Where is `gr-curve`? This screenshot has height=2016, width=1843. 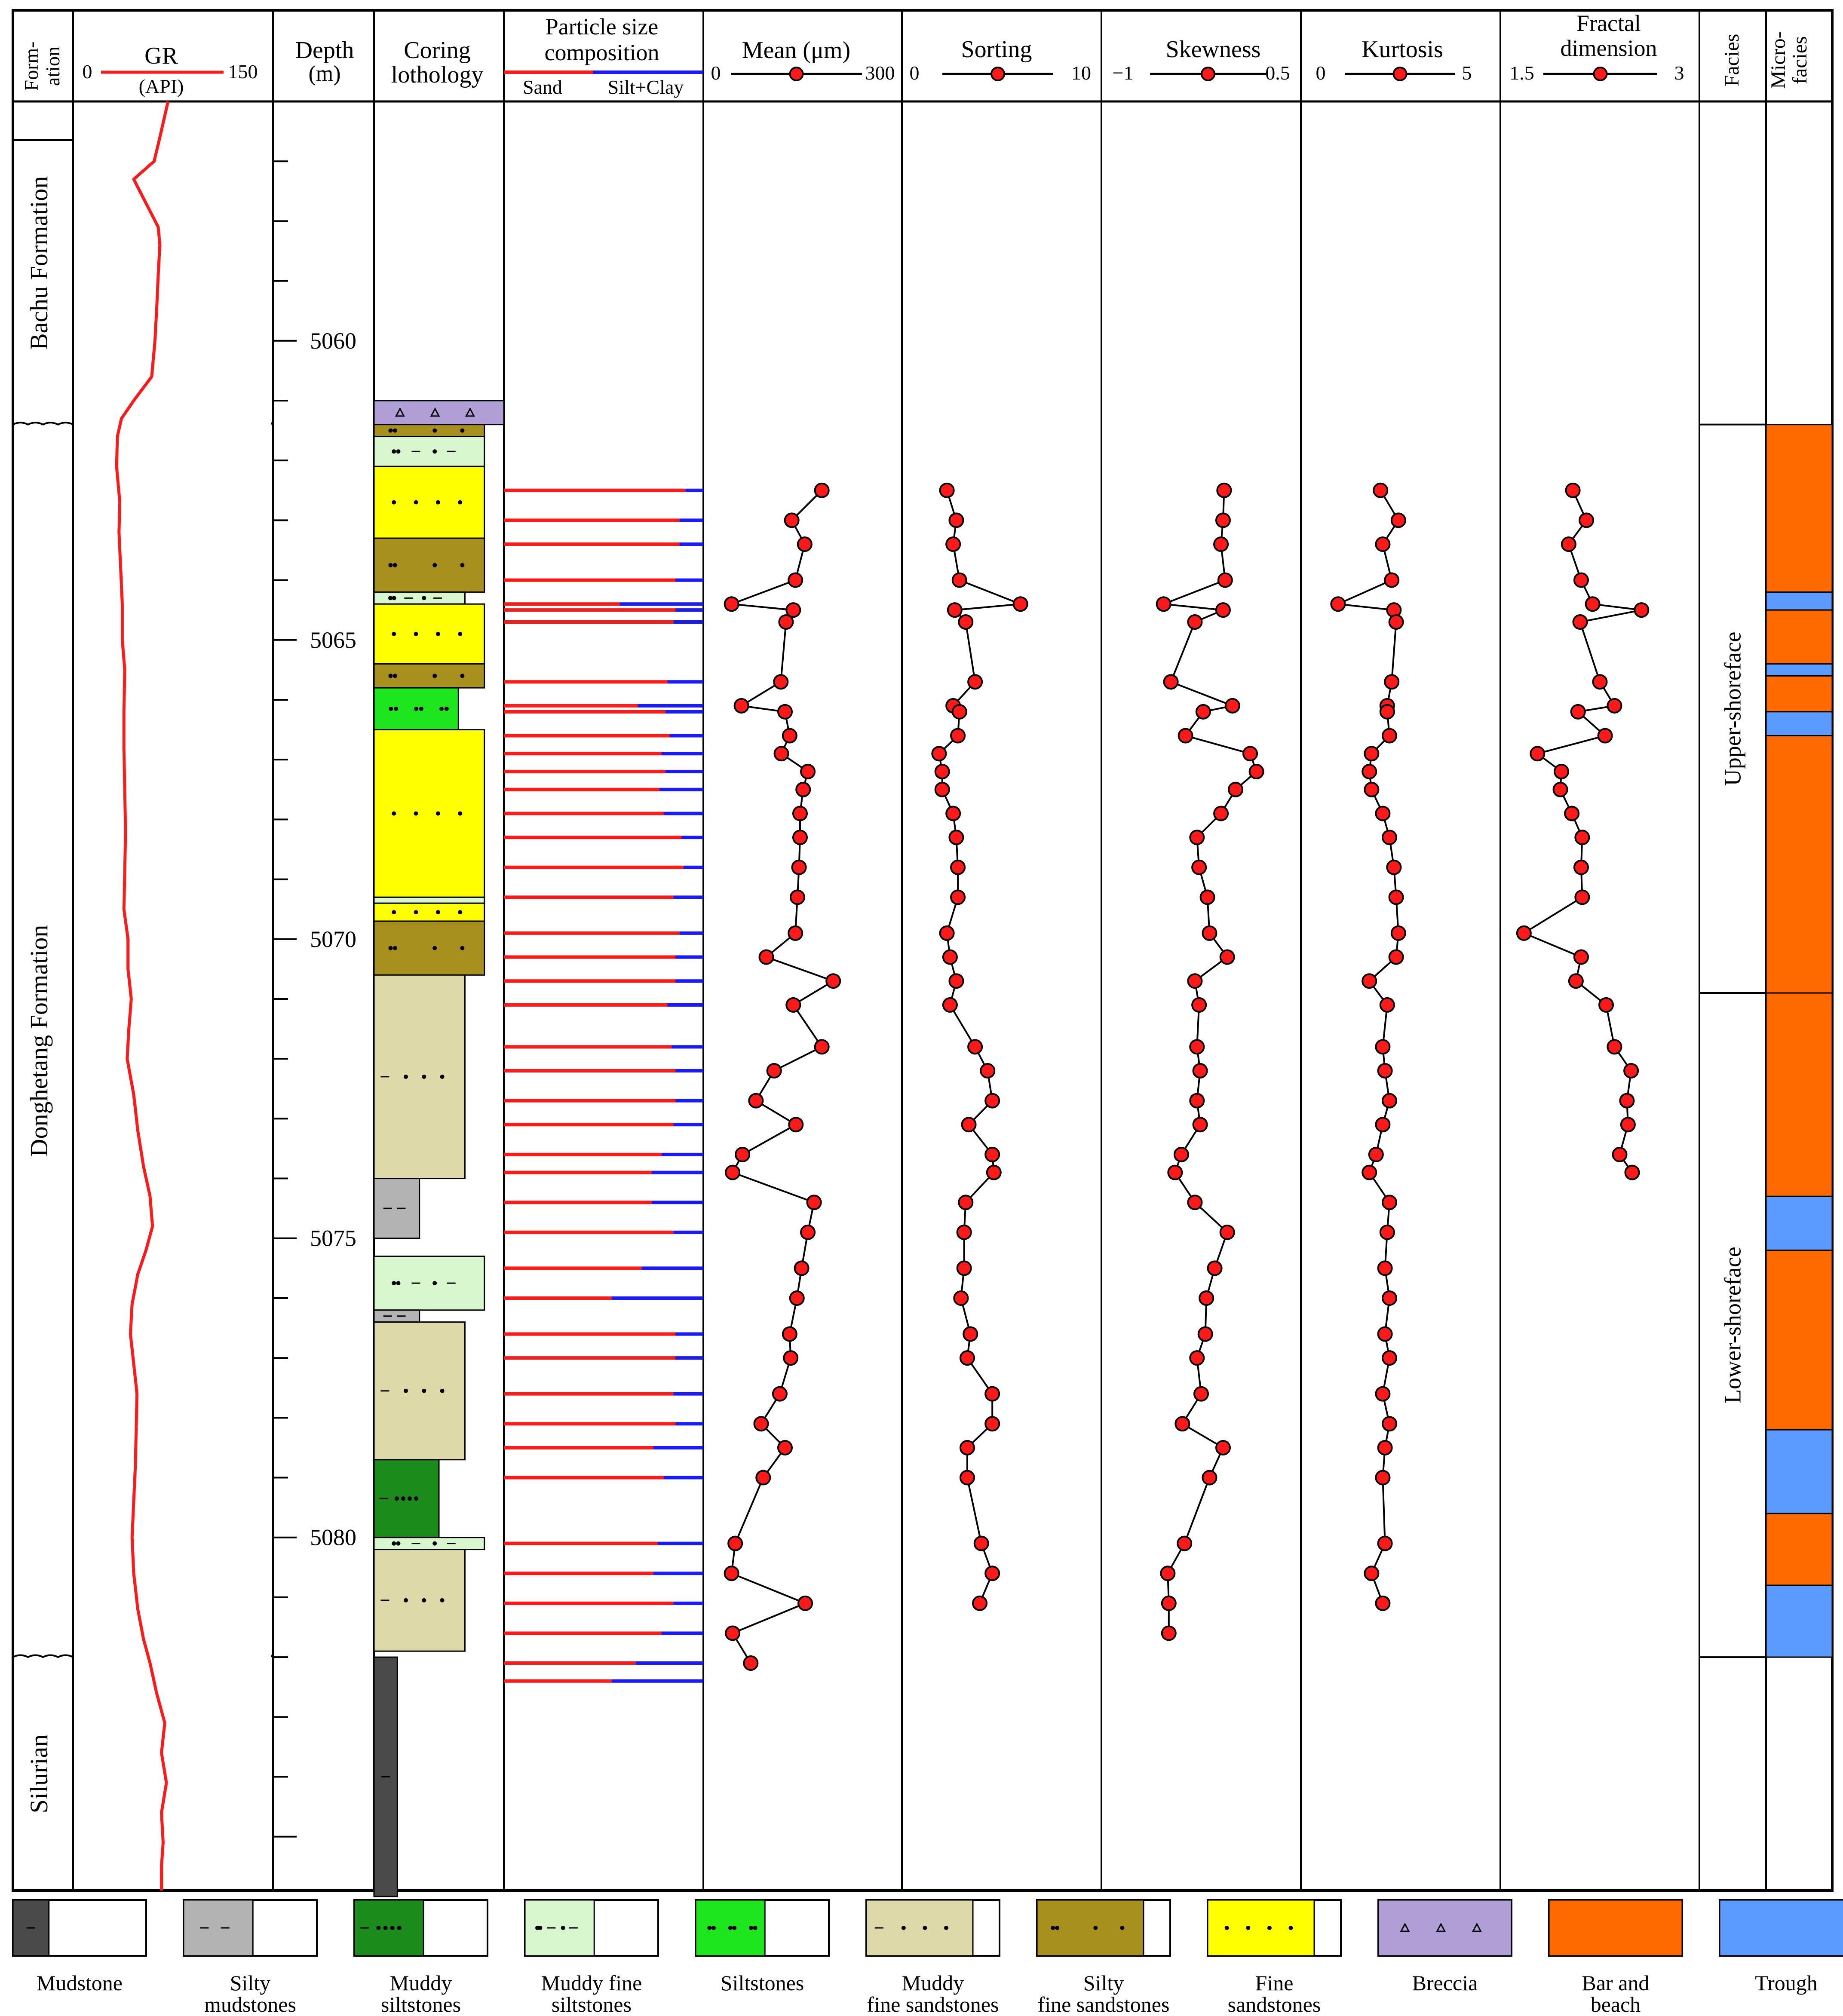 gr-curve is located at coordinates (142, 995).